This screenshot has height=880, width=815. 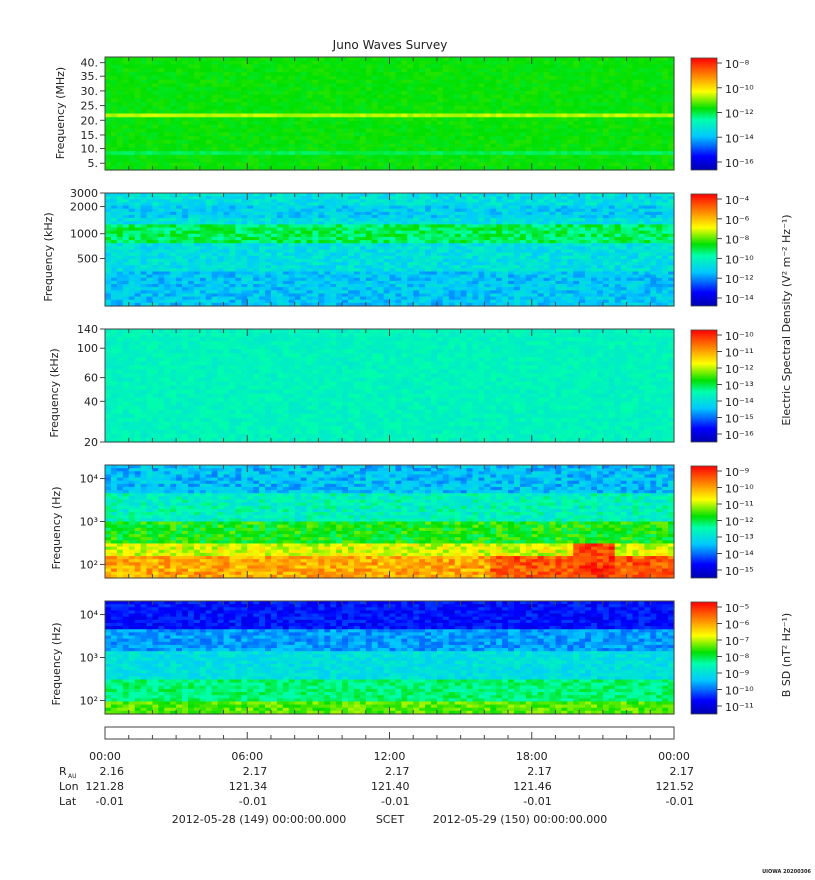 I want to click on colorbar-tick-label: 10⁻¹⁰, so click(x=739, y=89).